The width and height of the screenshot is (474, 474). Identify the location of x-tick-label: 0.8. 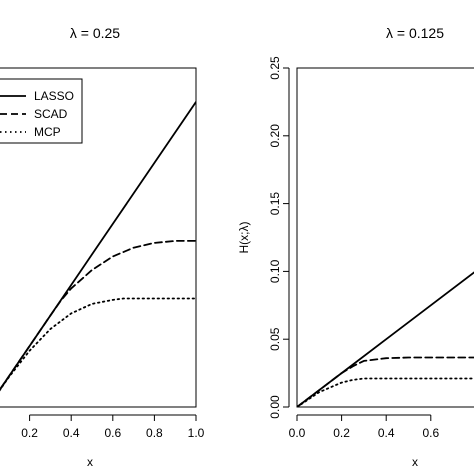
(154, 433).